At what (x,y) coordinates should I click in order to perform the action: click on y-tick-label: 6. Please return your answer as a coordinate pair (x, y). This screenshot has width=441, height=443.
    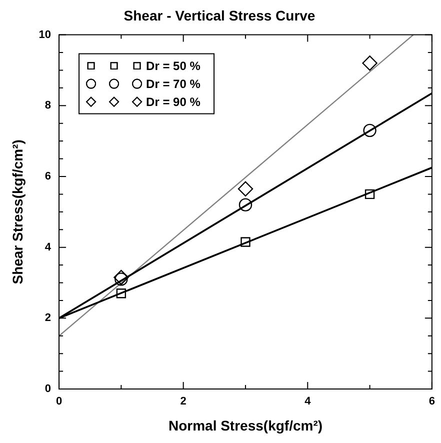
    Looking at the image, I should click on (48, 176).